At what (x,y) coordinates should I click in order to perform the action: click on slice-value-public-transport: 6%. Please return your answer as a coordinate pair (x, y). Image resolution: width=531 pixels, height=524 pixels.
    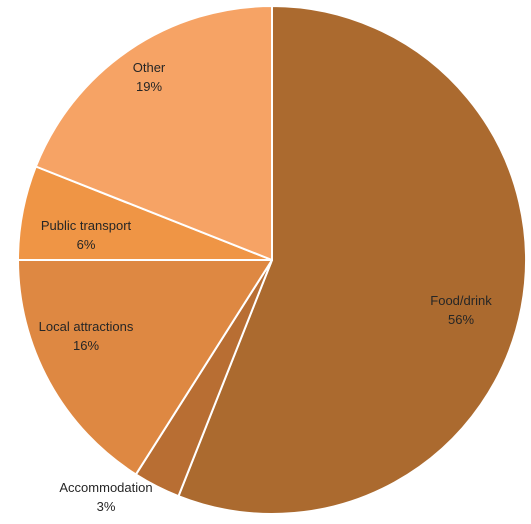
    Looking at the image, I should click on (86, 244).